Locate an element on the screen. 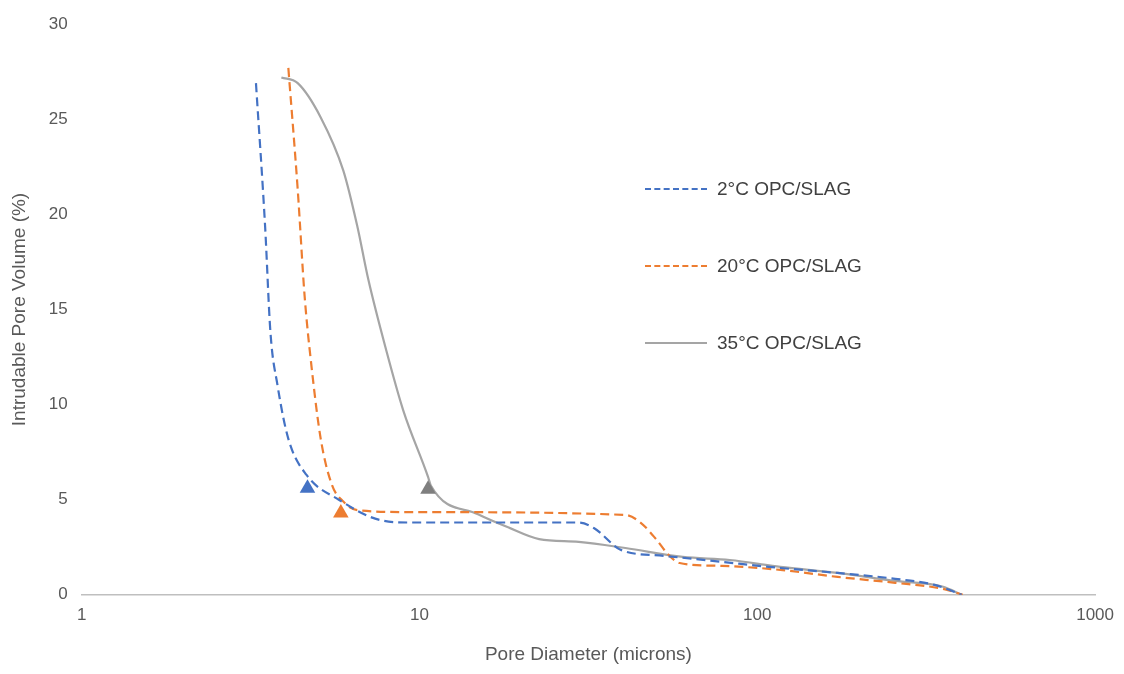  x-axis-title: Pore Diameter (microns) is located at coordinates (588, 653).